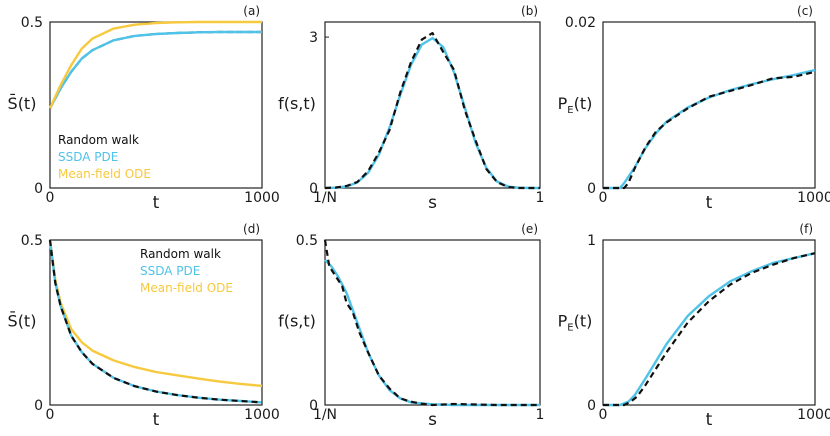  What do you see at coordinates (806, 229) in the screenshot?
I see `panel-label: (f)` at bounding box center [806, 229].